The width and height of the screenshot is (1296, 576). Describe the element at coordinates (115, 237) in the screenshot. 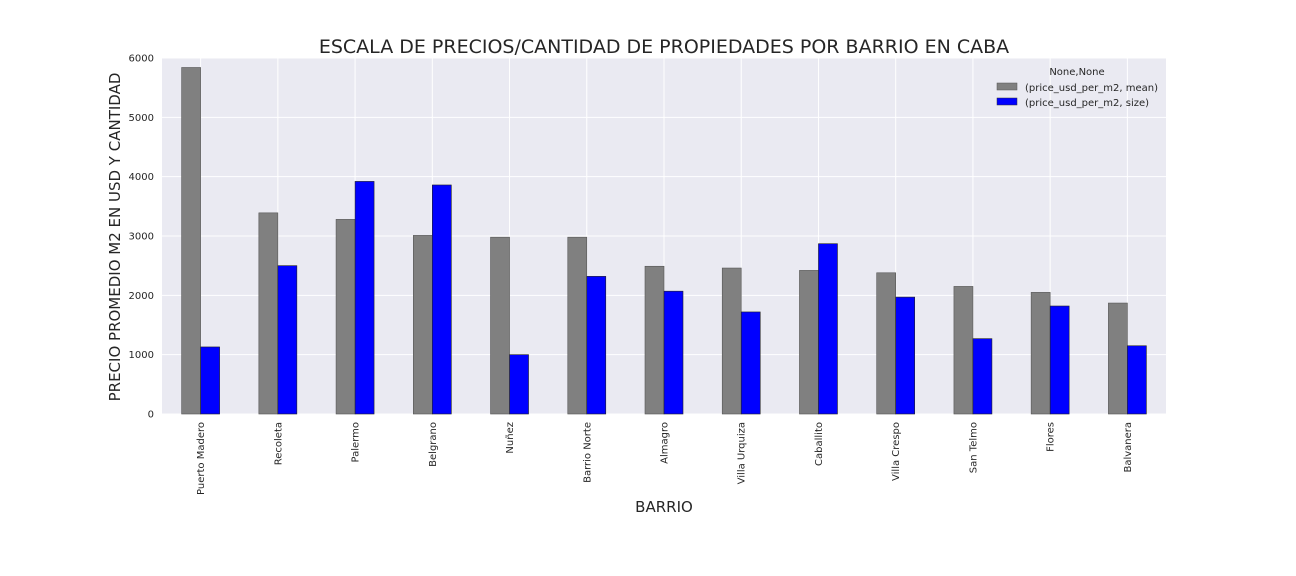

I see `y-axis-label: PRECIO PROMEDIO M2 EN USD Y CANTIDAD` at that location.